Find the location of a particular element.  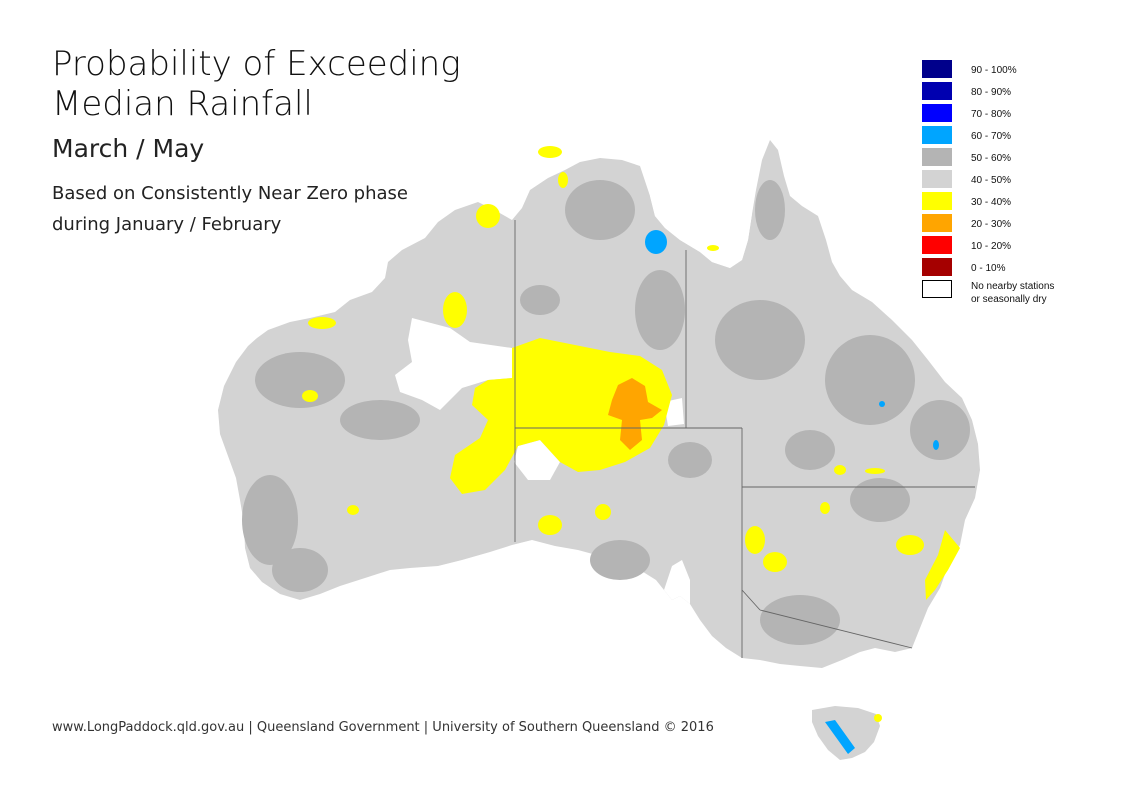

legend-row: 30 - 40% is located at coordinates (988, 203).